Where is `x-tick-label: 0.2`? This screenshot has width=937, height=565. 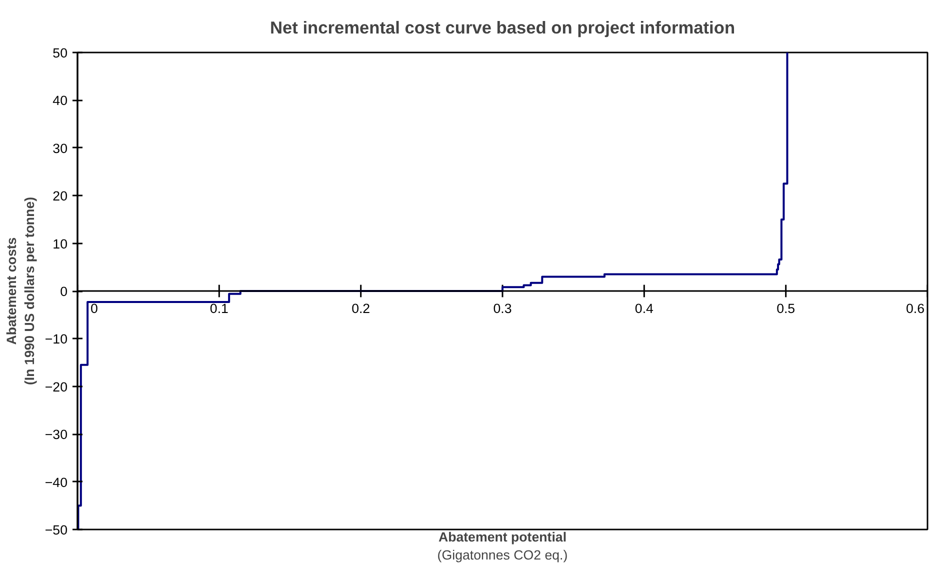 x-tick-label: 0.2 is located at coordinates (361, 308).